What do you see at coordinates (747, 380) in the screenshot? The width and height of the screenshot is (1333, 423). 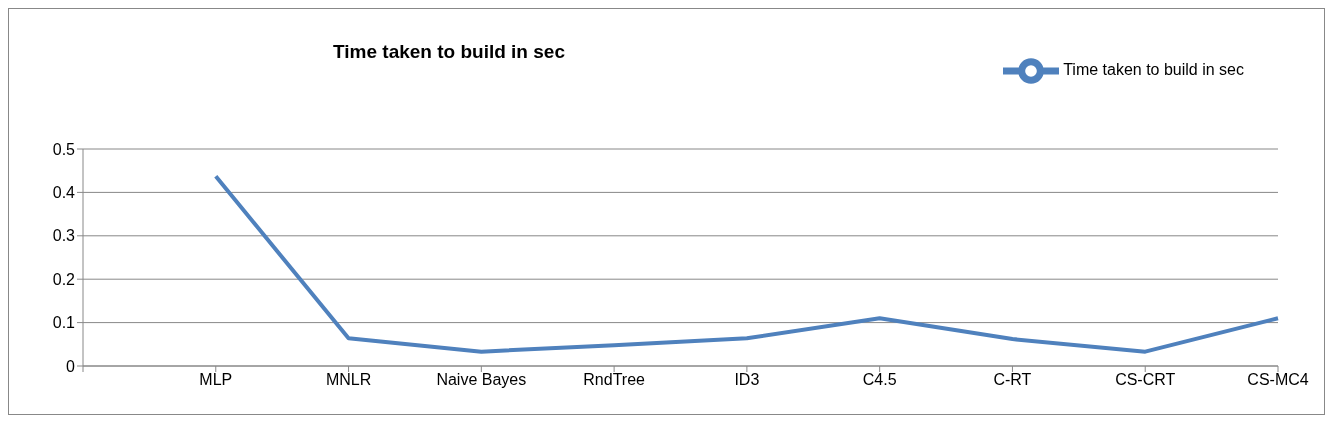 I see `x-tick-label: ID3` at bounding box center [747, 380].